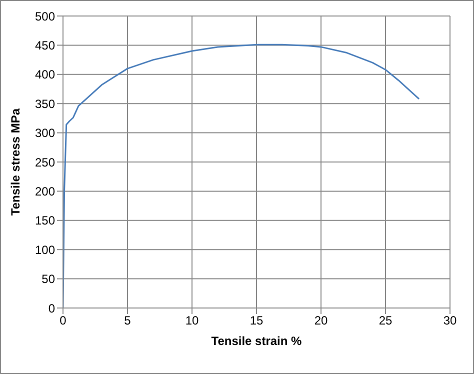 The height and width of the screenshot is (374, 474). What do you see at coordinates (45, 75) in the screenshot?
I see `y-tick-label: 400` at bounding box center [45, 75].